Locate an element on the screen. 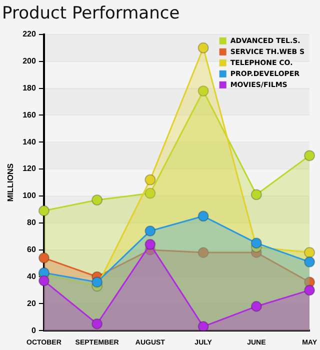 The height and width of the screenshot is (350, 320). y-tick-label: 180 is located at coordinates (29, 87).